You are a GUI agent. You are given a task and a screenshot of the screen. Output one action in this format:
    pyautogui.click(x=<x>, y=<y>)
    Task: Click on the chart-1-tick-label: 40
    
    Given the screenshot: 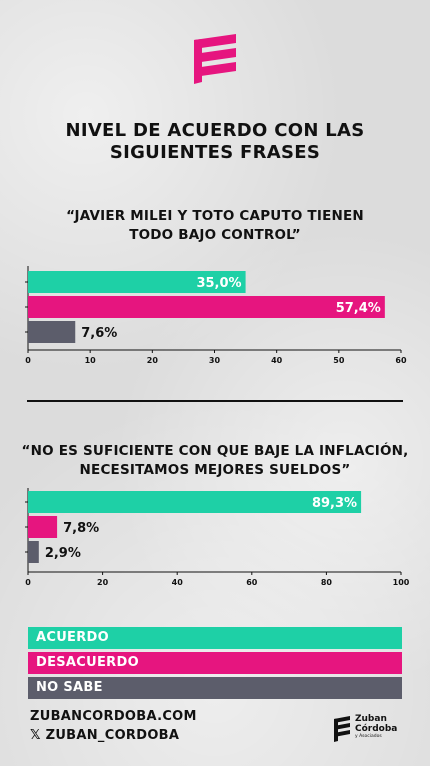 What is the action you would take?
    pyautogui.click(x=277, y=360)
    